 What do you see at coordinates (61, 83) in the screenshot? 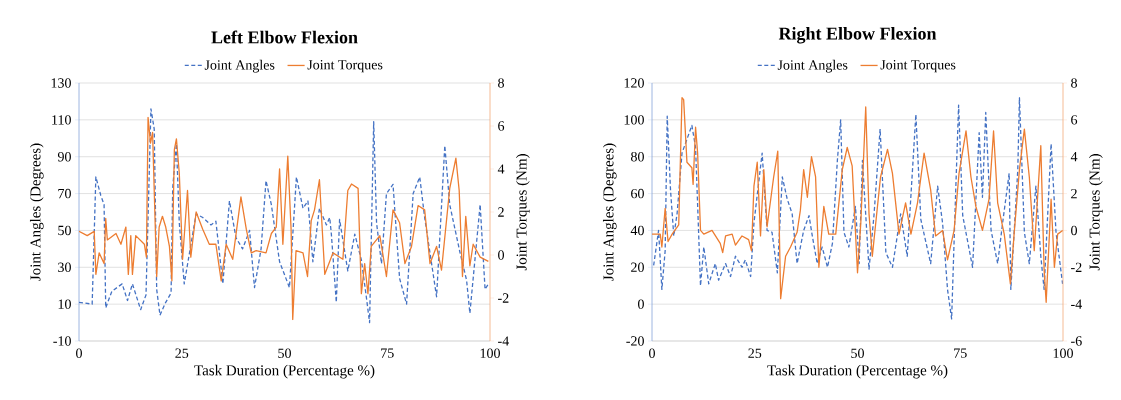
I see `y-tick-label: 130` at bounding box center [61, 83].